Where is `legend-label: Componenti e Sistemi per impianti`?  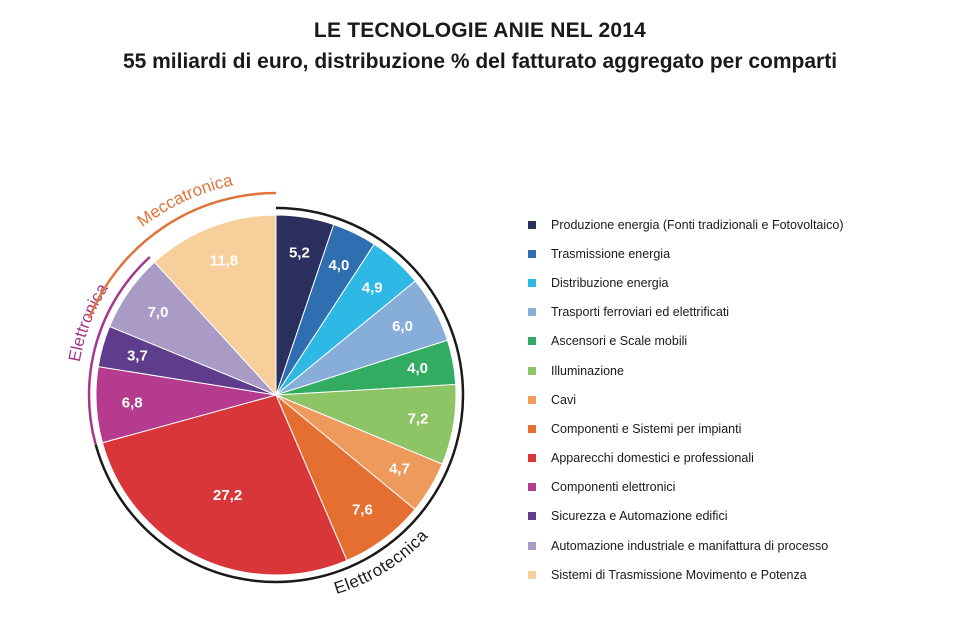
legend-label: Componenti e Sistemi per impianti is located at coordinates (646, 428).